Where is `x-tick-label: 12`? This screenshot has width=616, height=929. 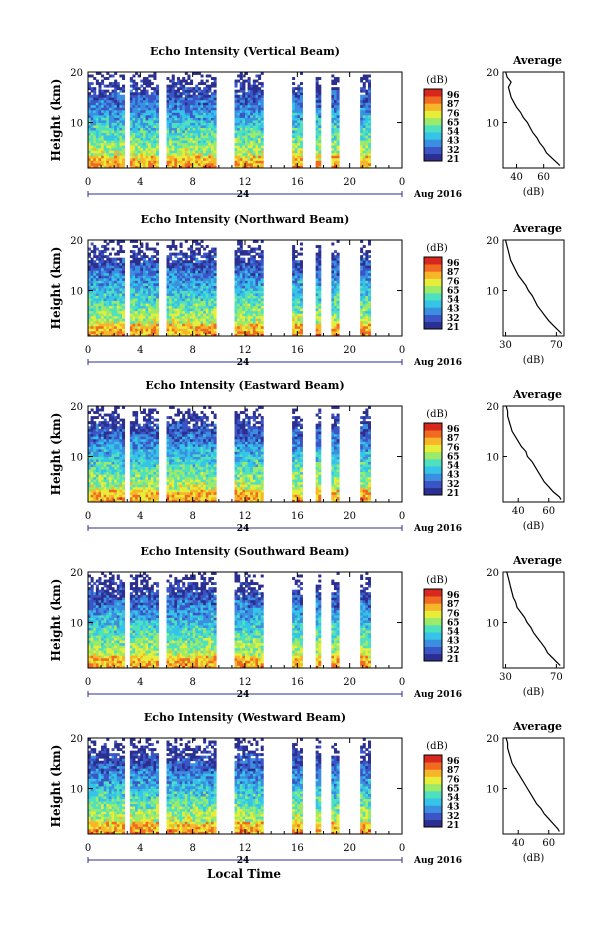 x-tick-label: 12 is located at coordinates (245, 350).